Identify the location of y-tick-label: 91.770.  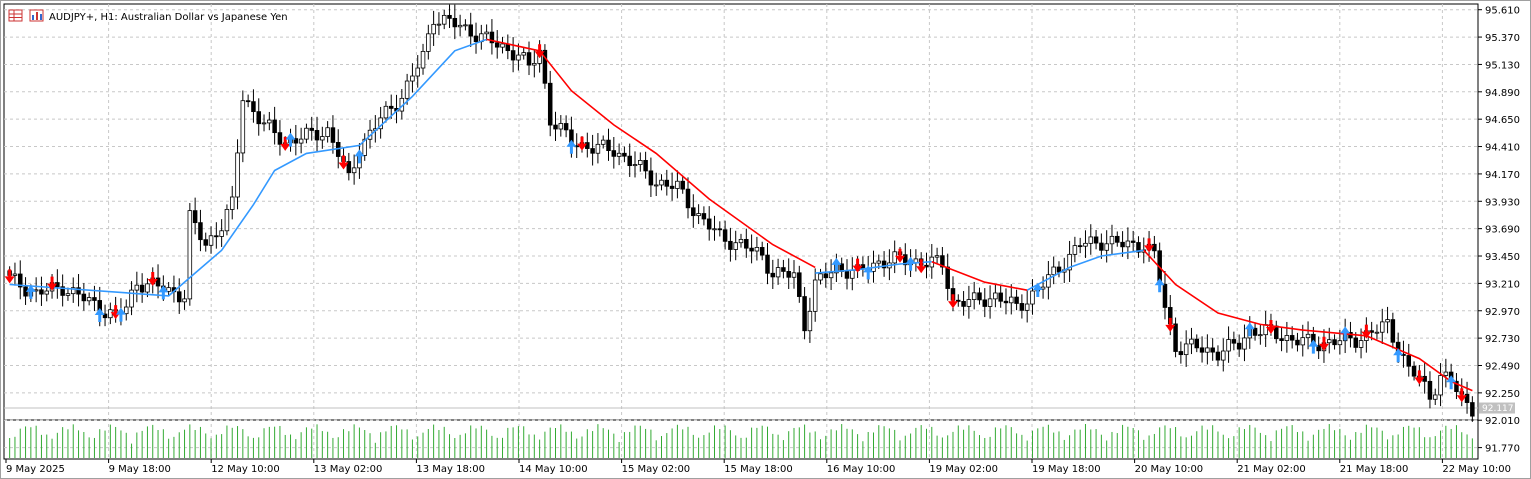
(1502, 449).